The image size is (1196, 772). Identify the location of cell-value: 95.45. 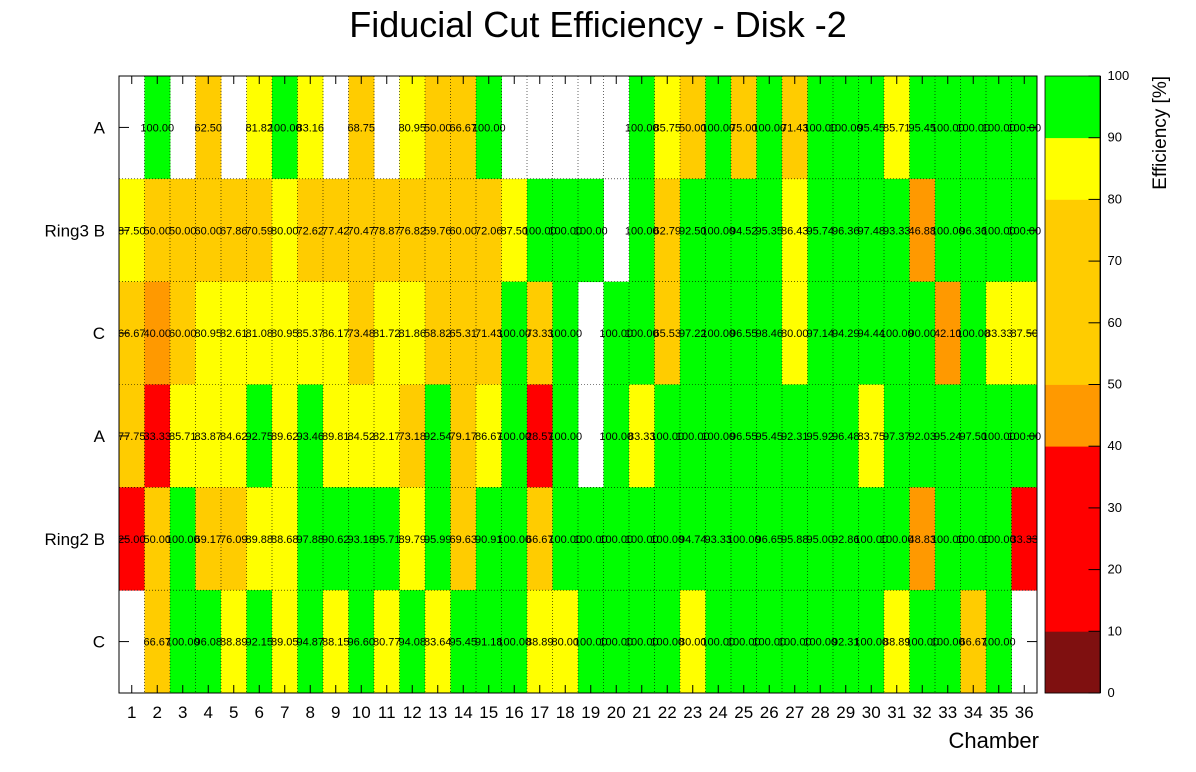
(871, 128).